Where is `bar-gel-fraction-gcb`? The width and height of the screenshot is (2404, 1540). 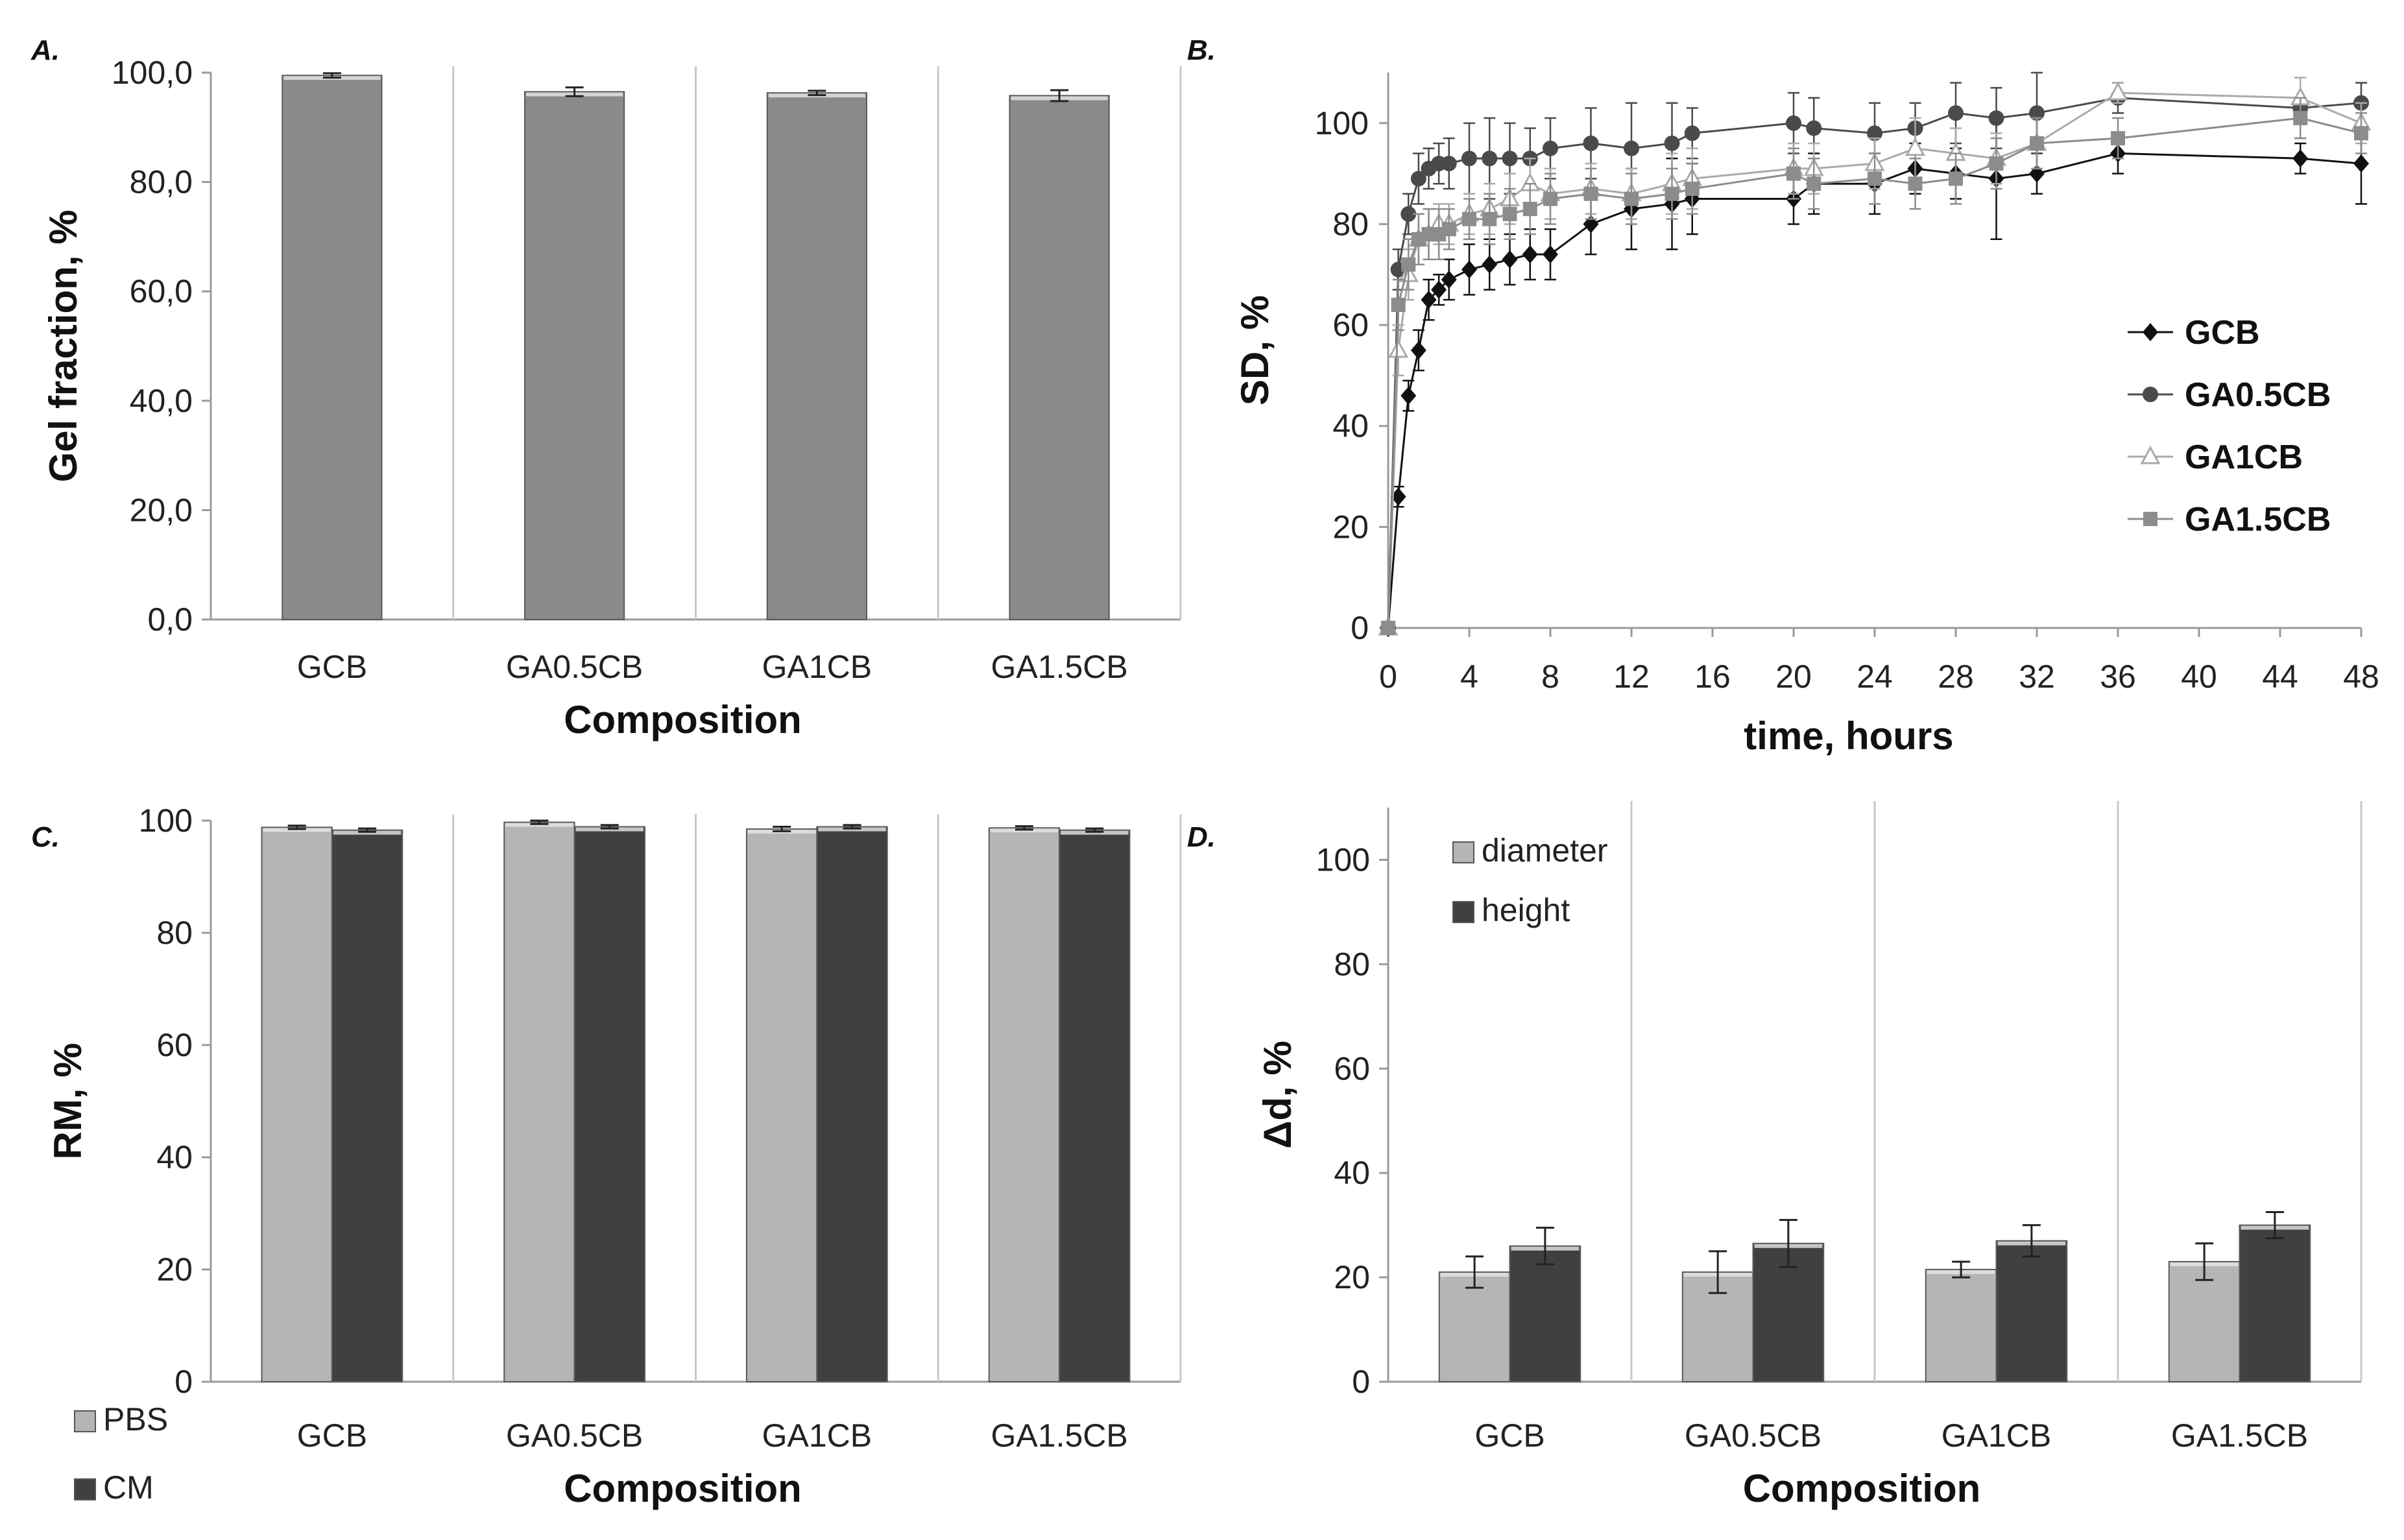 bar-gel-fraction-gcb is located at coordinates (332, 347).